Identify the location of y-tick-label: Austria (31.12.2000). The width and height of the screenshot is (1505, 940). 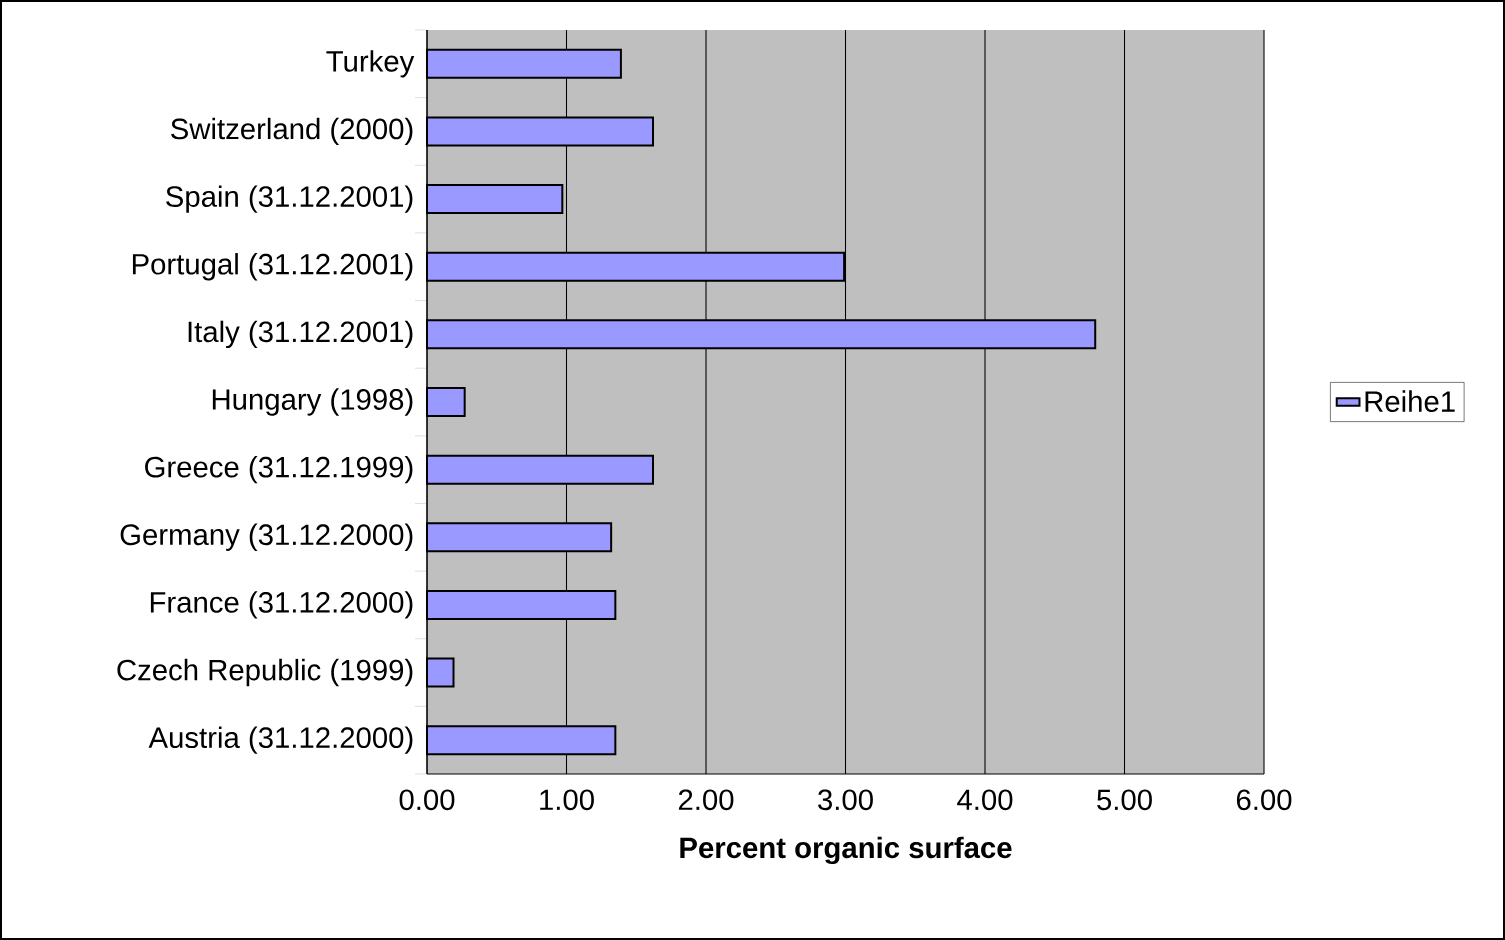
(280, 740).